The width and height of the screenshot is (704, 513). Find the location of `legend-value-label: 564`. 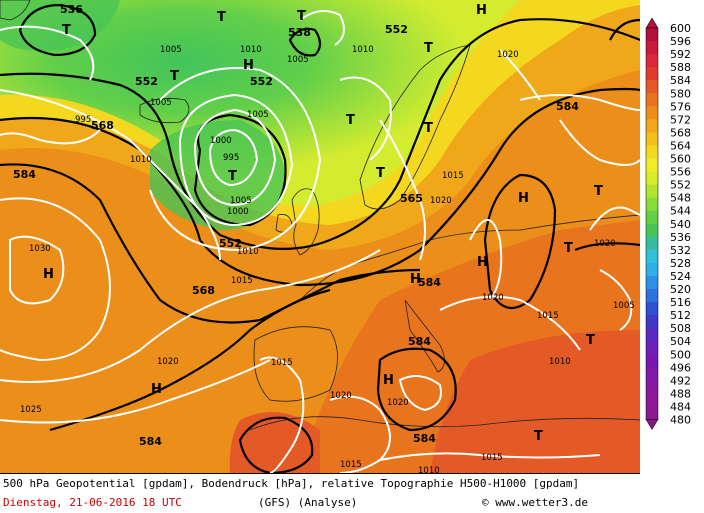

legend-value-label: 564 is located at coordinates (680, 145).